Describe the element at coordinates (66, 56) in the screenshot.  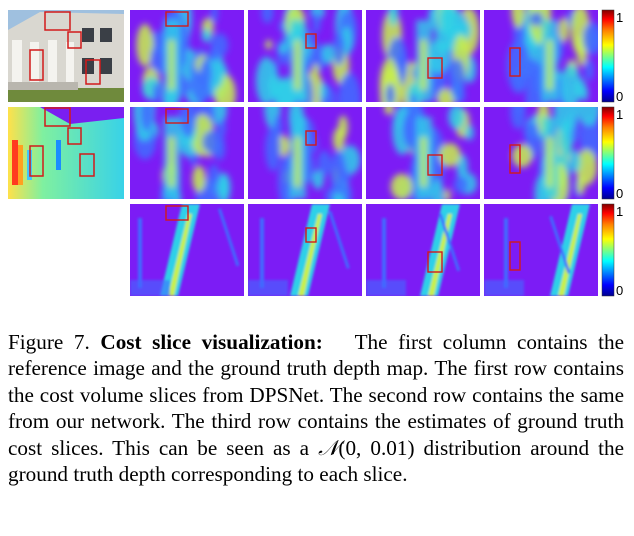
I see `reference-image` at that location.